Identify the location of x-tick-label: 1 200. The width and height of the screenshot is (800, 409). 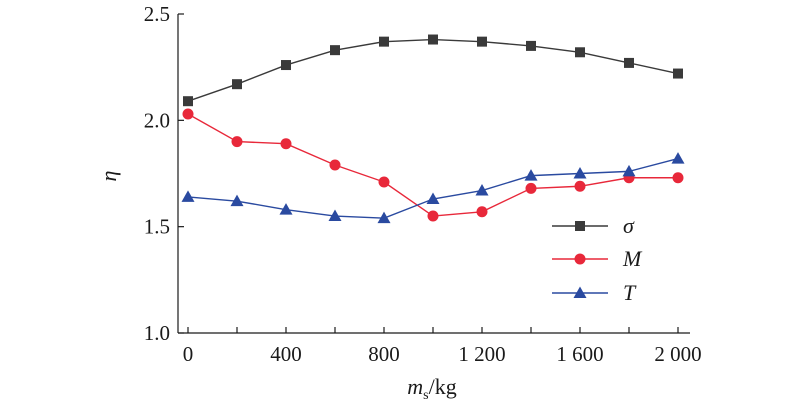
(481, 354).